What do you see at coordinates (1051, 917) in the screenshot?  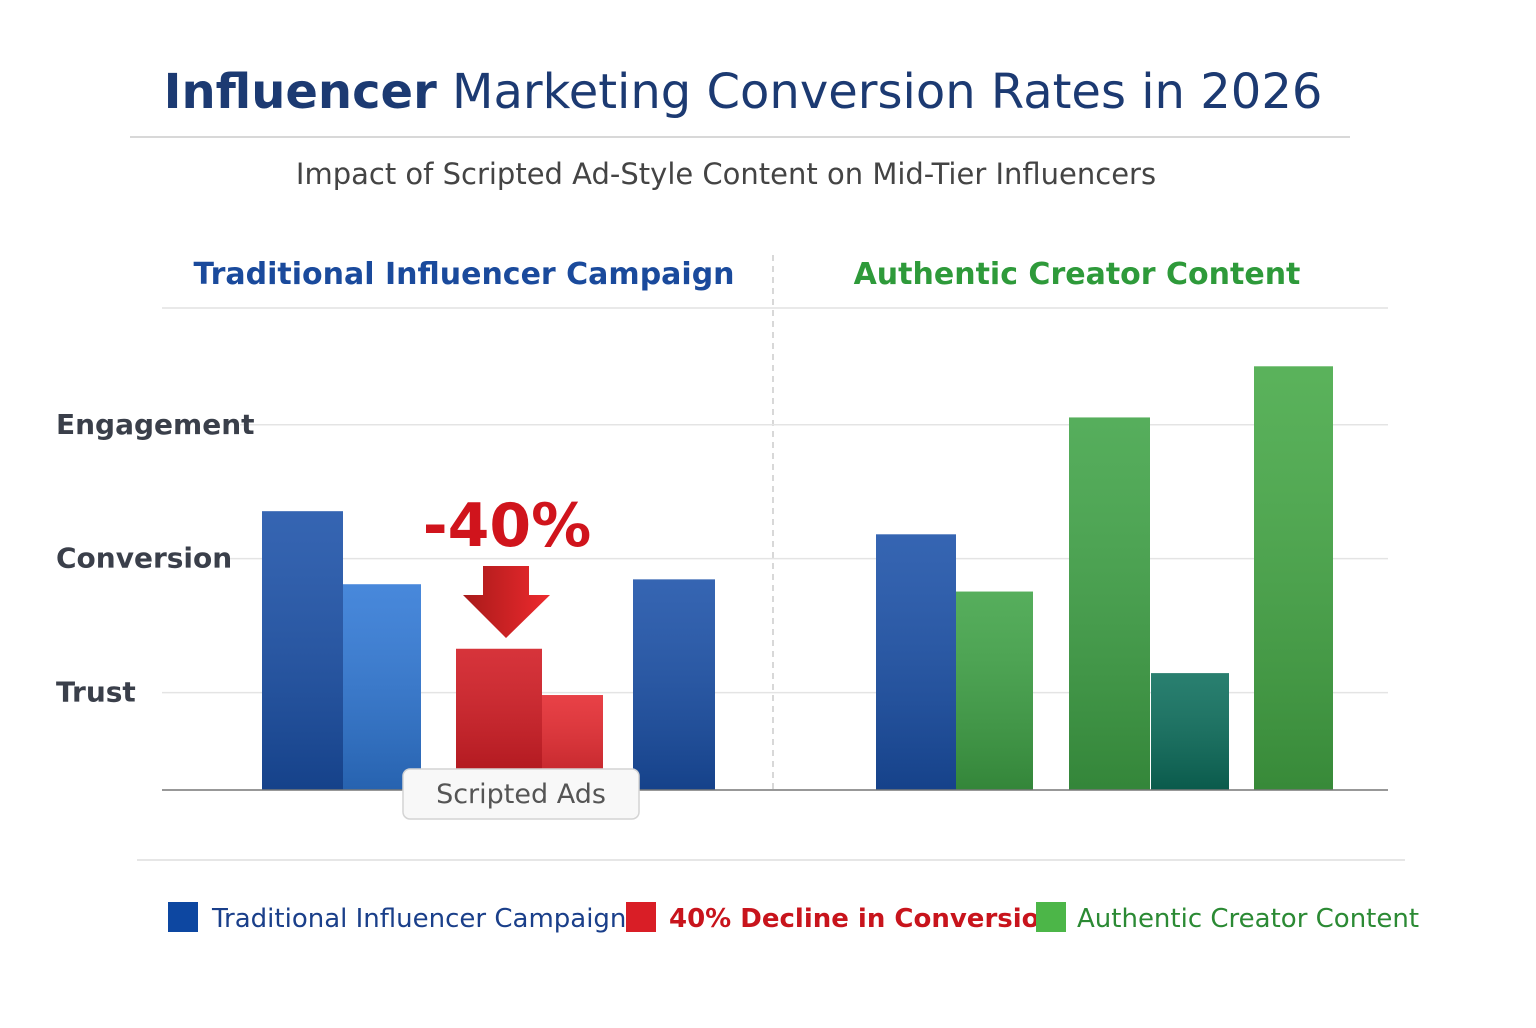 I see `legend-swatch-authentic` at bounding box center [1051, 917].